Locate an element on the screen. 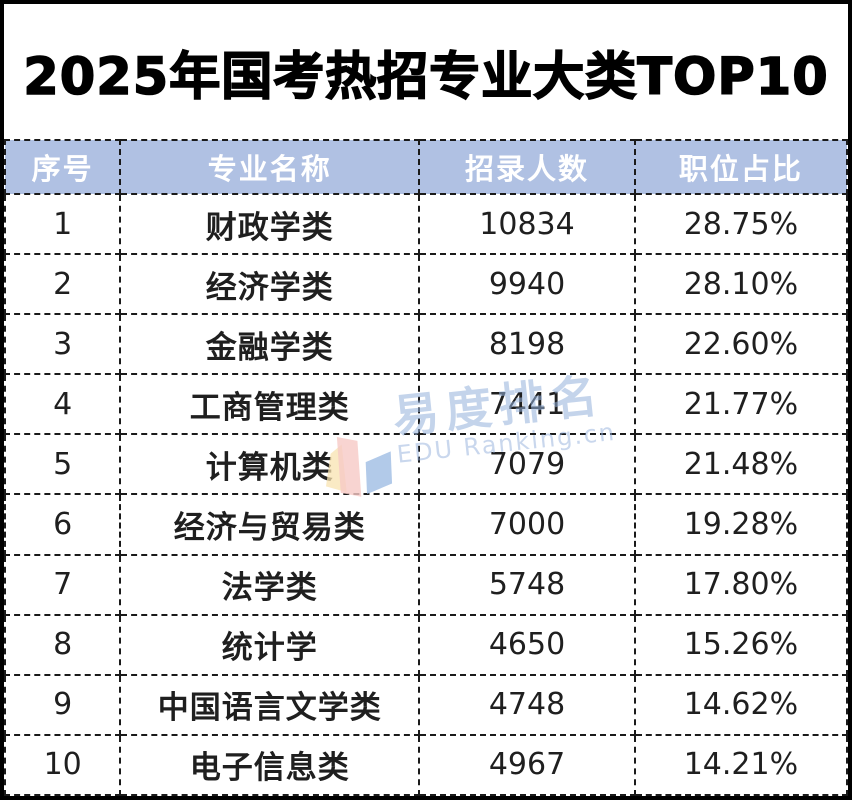  cell-count: 7079 is located at coordinates (527, 464).